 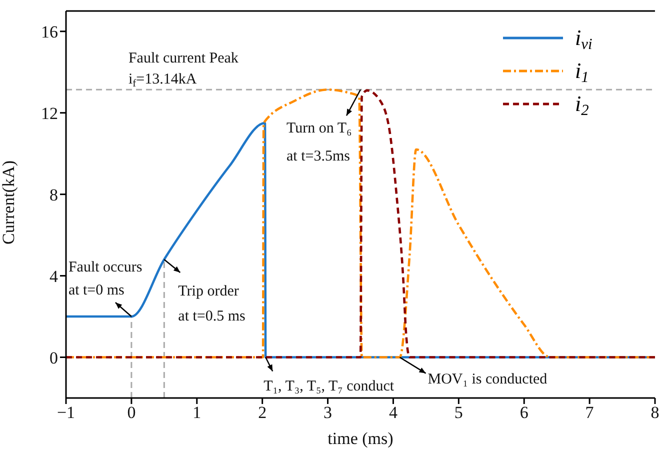 What do you see at coordinates (361, 438) in the screenshot?
I see `x-axis-title: time (ms)` at bounding box center [361, 438].